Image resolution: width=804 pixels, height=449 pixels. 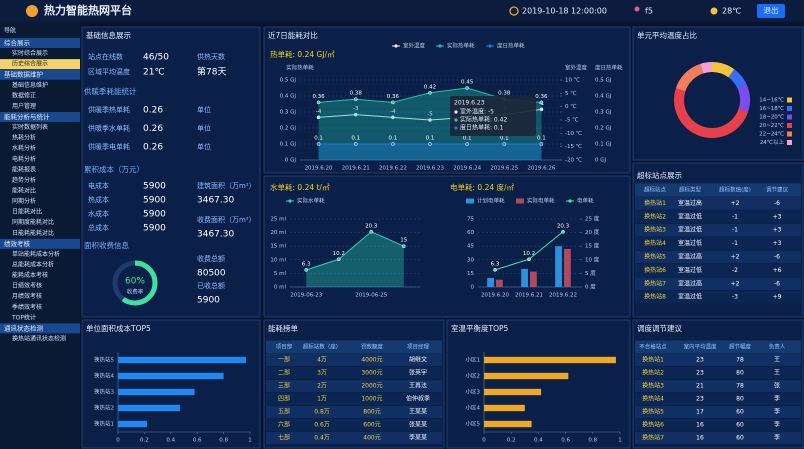 I want to click on panel-title: 基础信息展示, so click(x=108, y=35).